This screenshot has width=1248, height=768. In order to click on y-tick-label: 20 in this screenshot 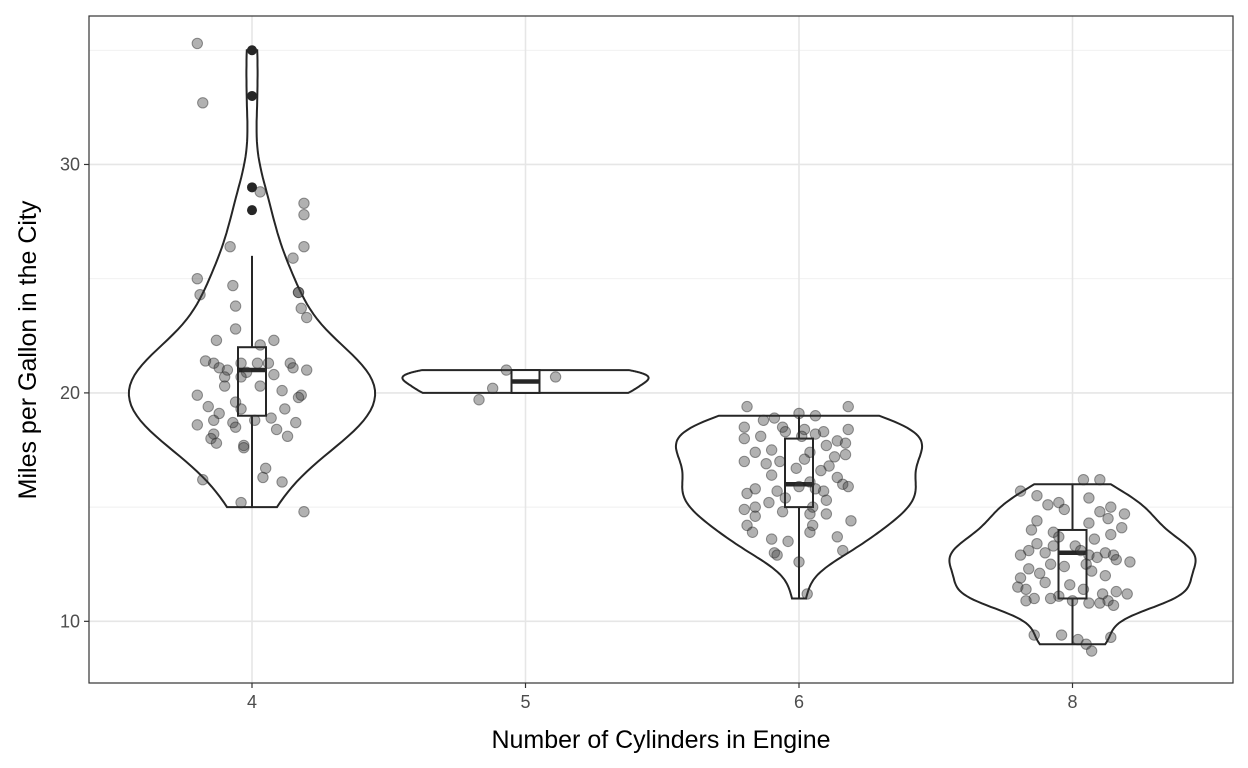, I will do `click(70, 393)`.